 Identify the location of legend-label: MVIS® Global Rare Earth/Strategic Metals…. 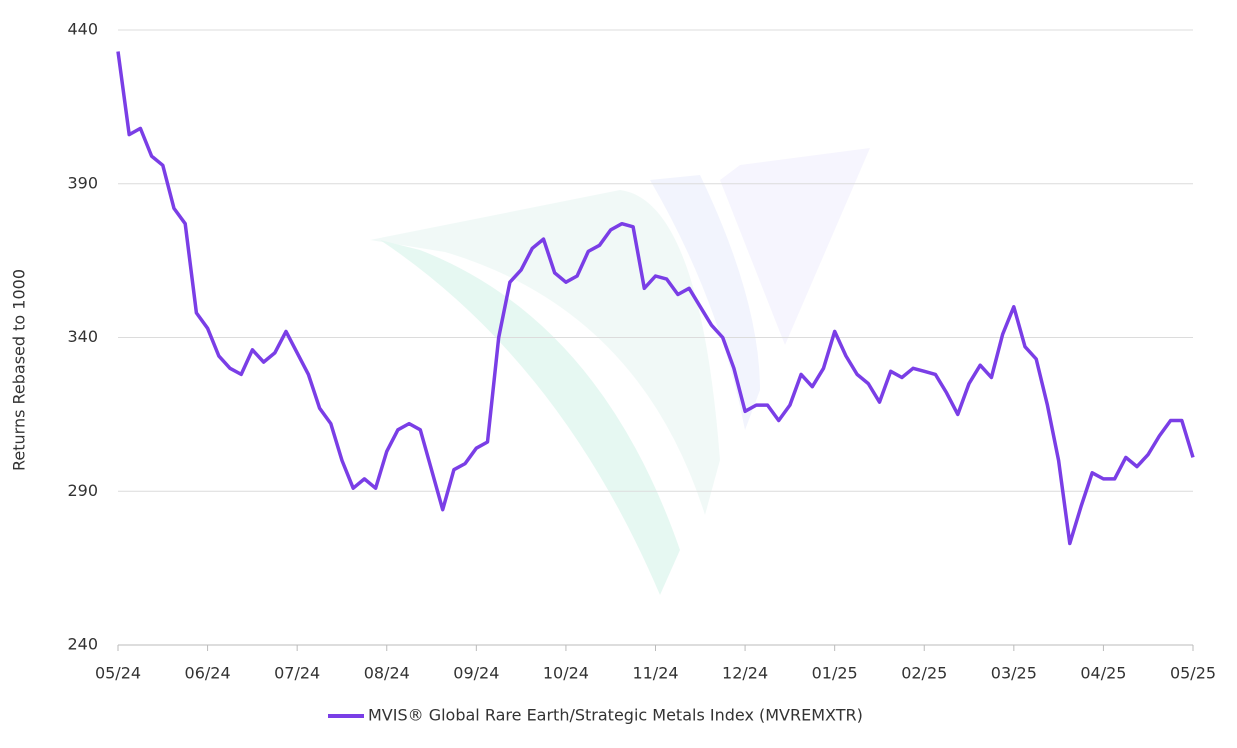
(615, 715).